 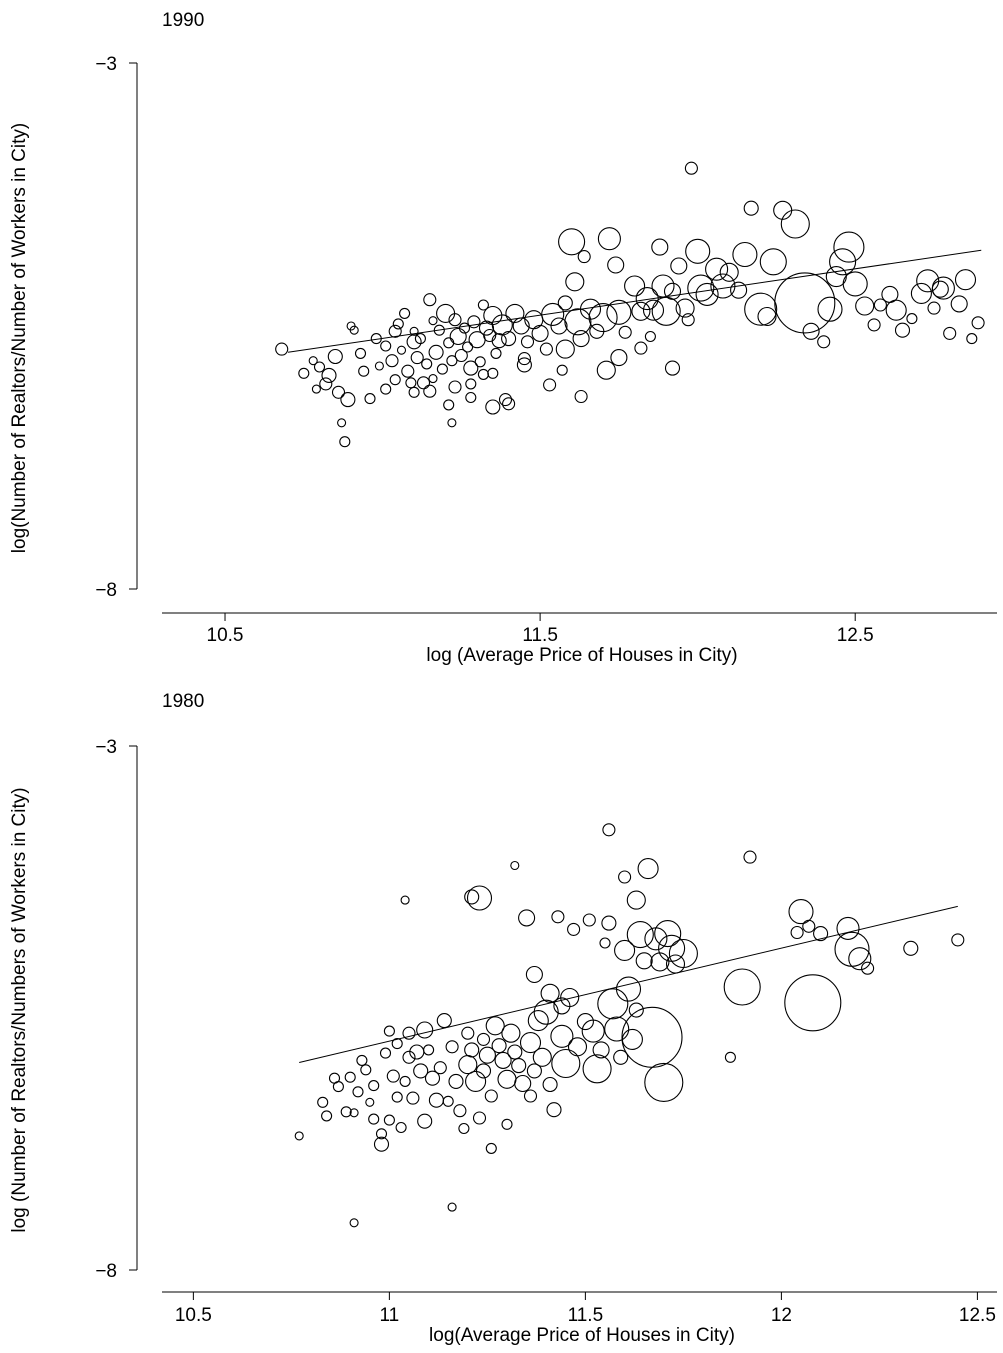 I want to click on chart-title-1980: 1980, so click(x=183, y=701).